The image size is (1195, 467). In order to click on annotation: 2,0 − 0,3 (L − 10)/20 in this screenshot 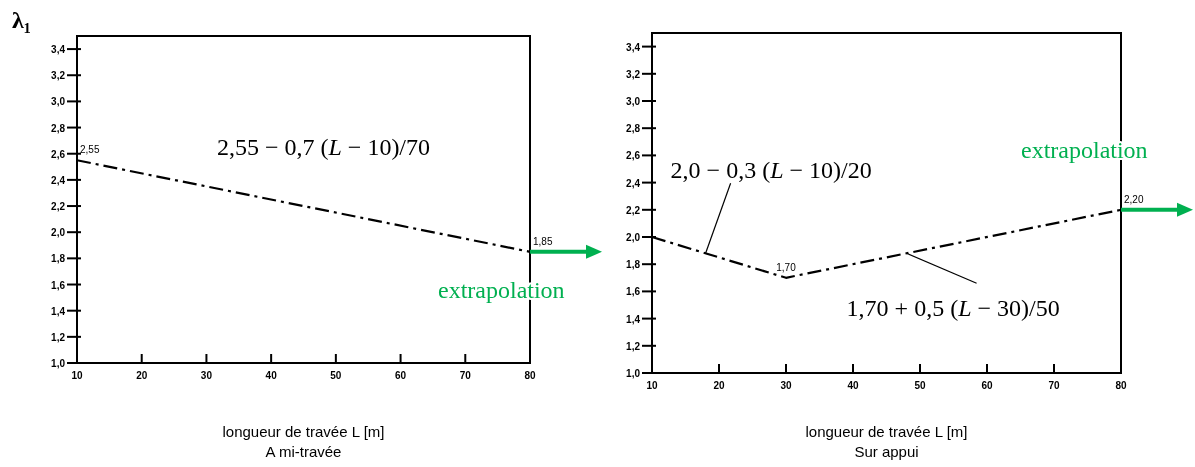, I will do `click(771, 170)`.